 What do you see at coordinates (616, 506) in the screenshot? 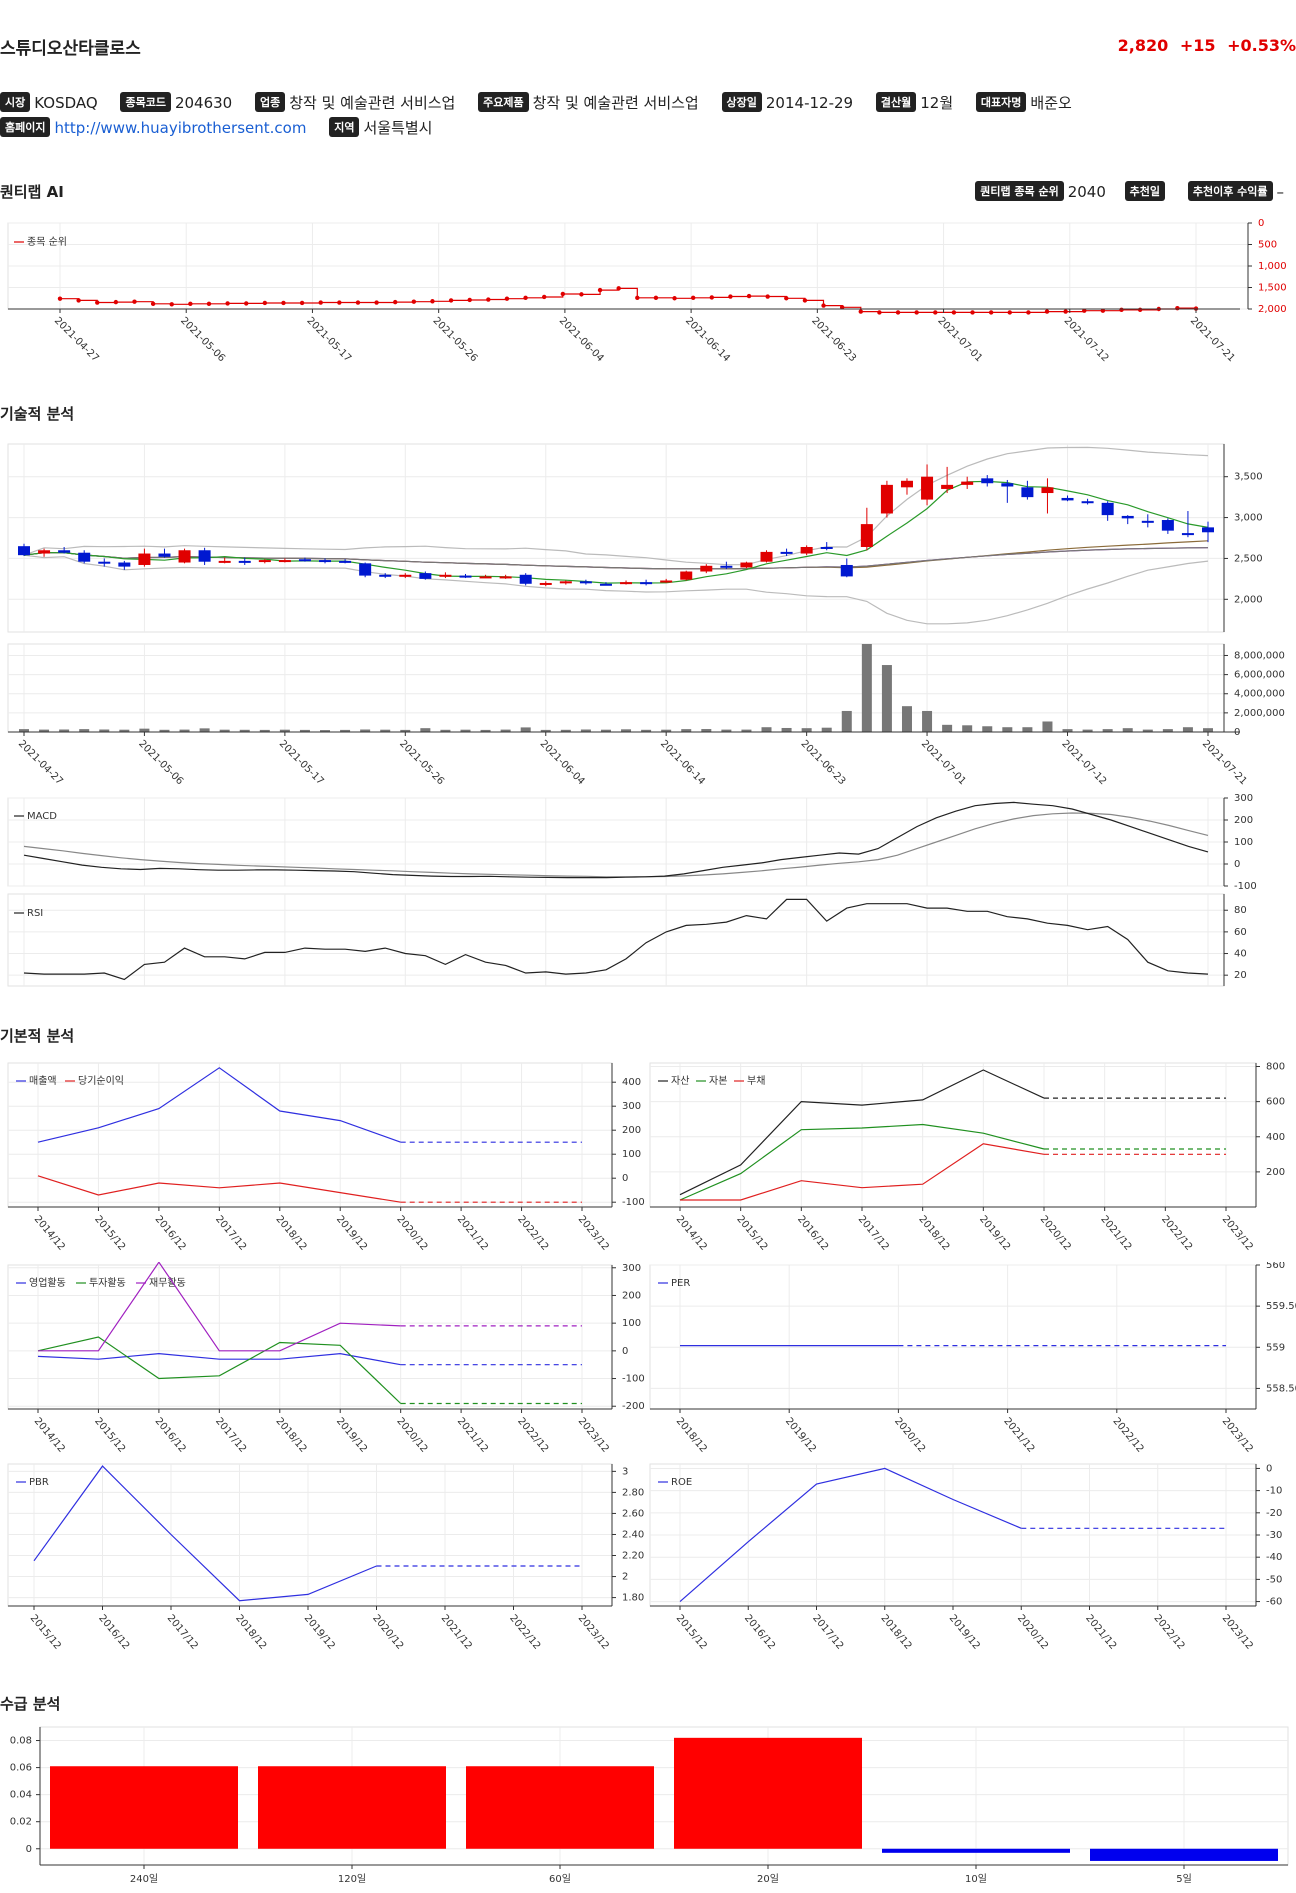
I see `bollinger-upper` at bounding box center [616, 506].